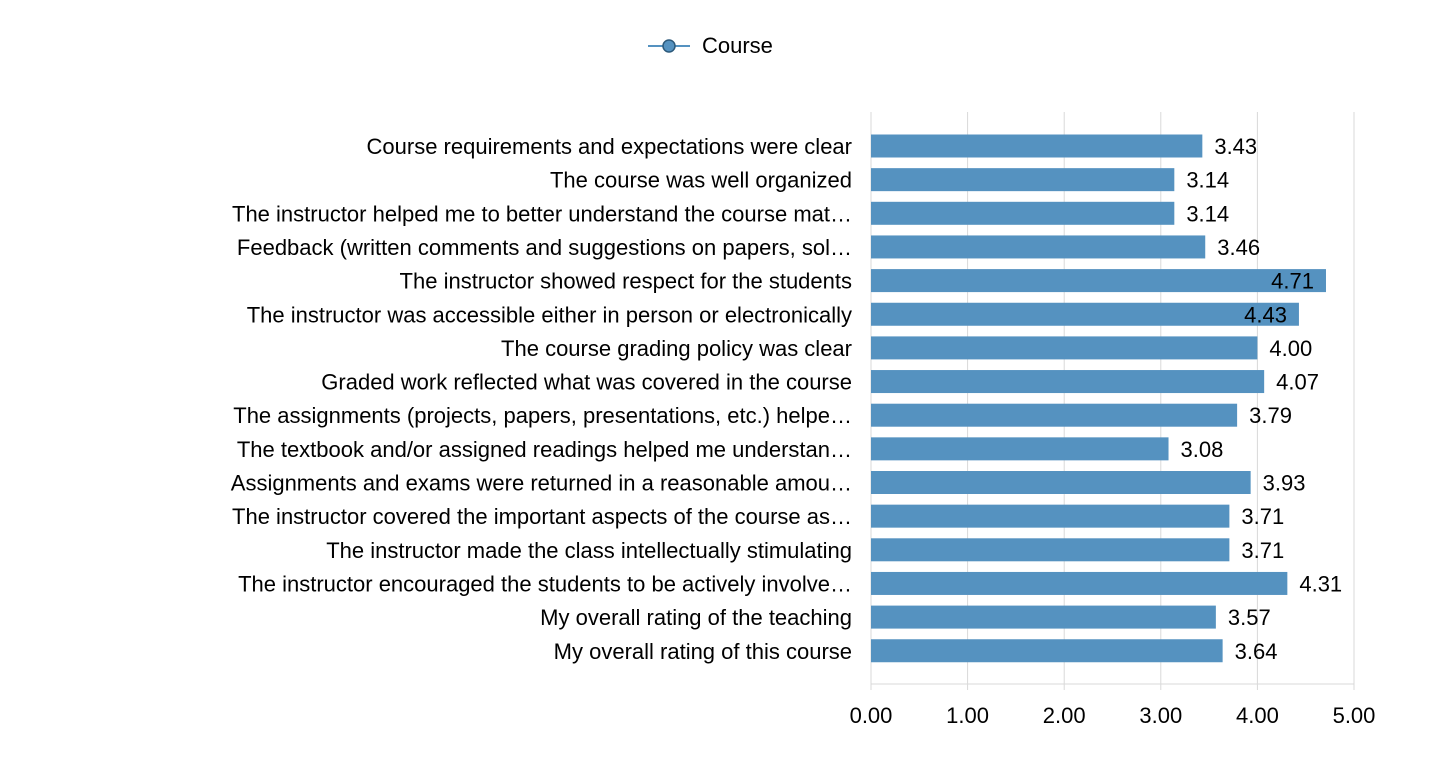  Describe the element at coordinates (669, 46) in the screenshot. I see `legend-circle-marker` at that location.